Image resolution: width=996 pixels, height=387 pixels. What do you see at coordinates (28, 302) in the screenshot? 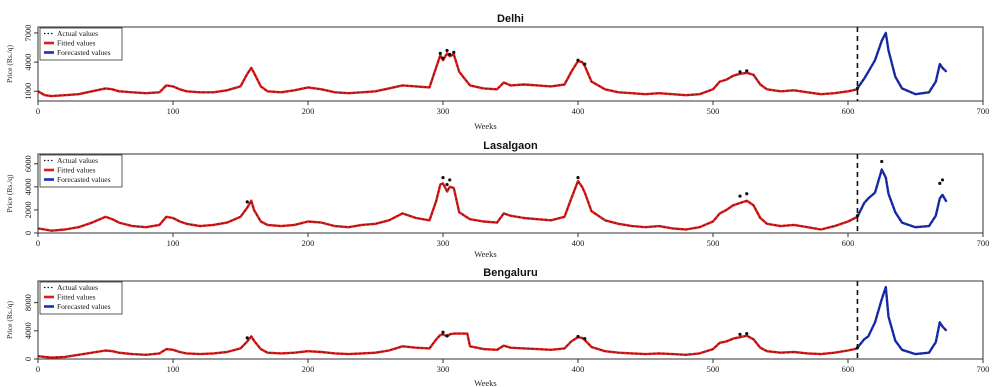
I see `y-tick-label: 8000` at bounding box center [28, 302].